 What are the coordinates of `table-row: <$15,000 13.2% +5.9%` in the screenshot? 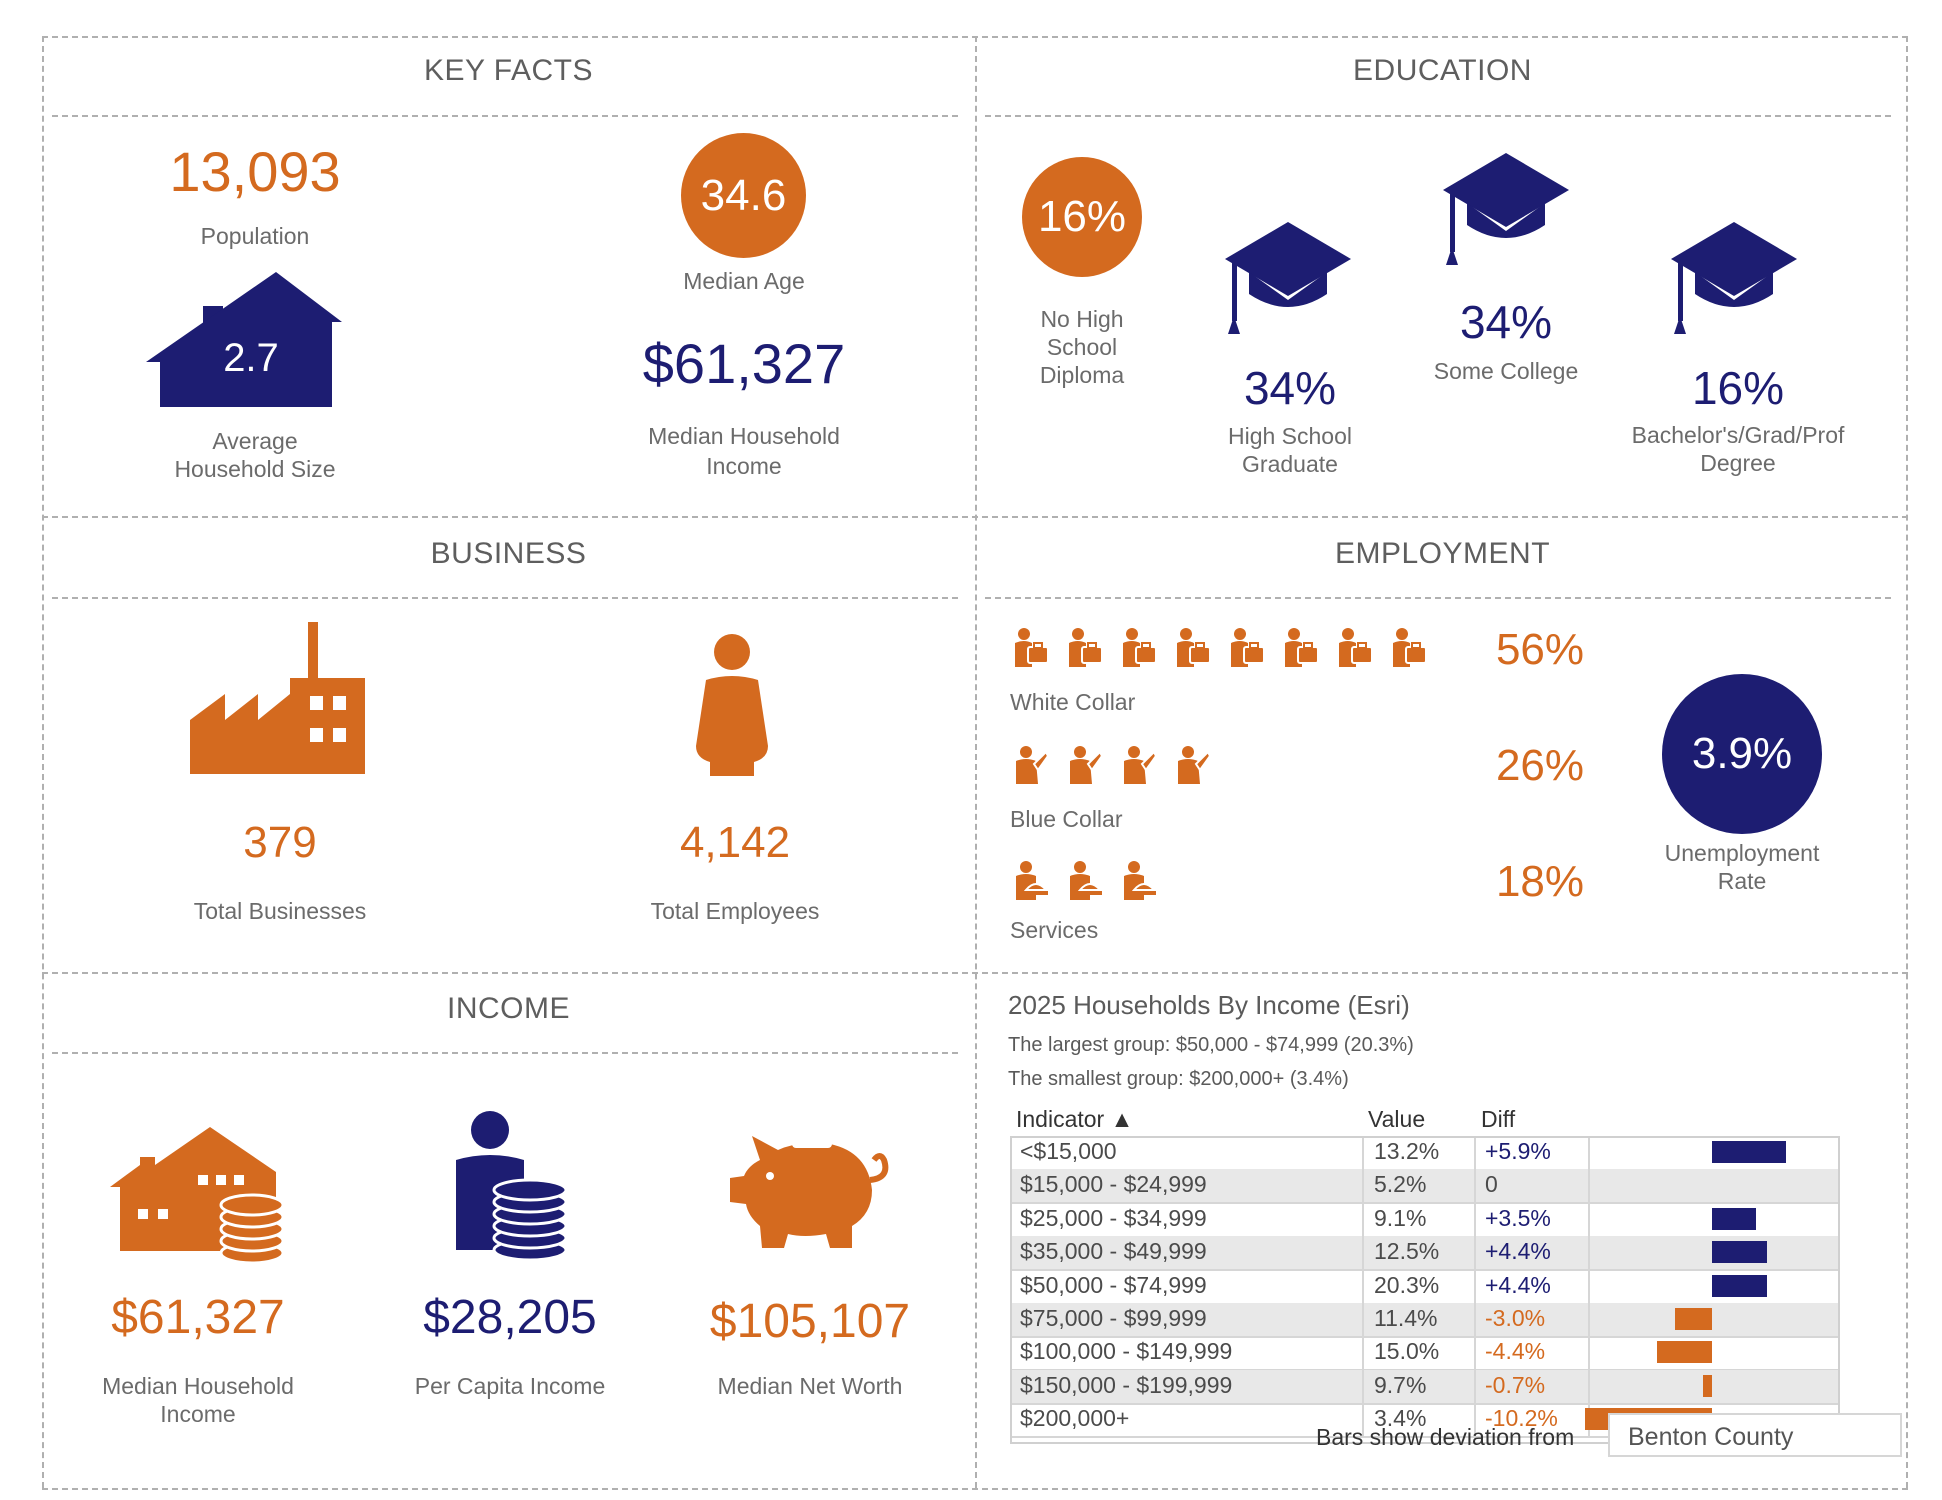 It's located at (1425, 1153).